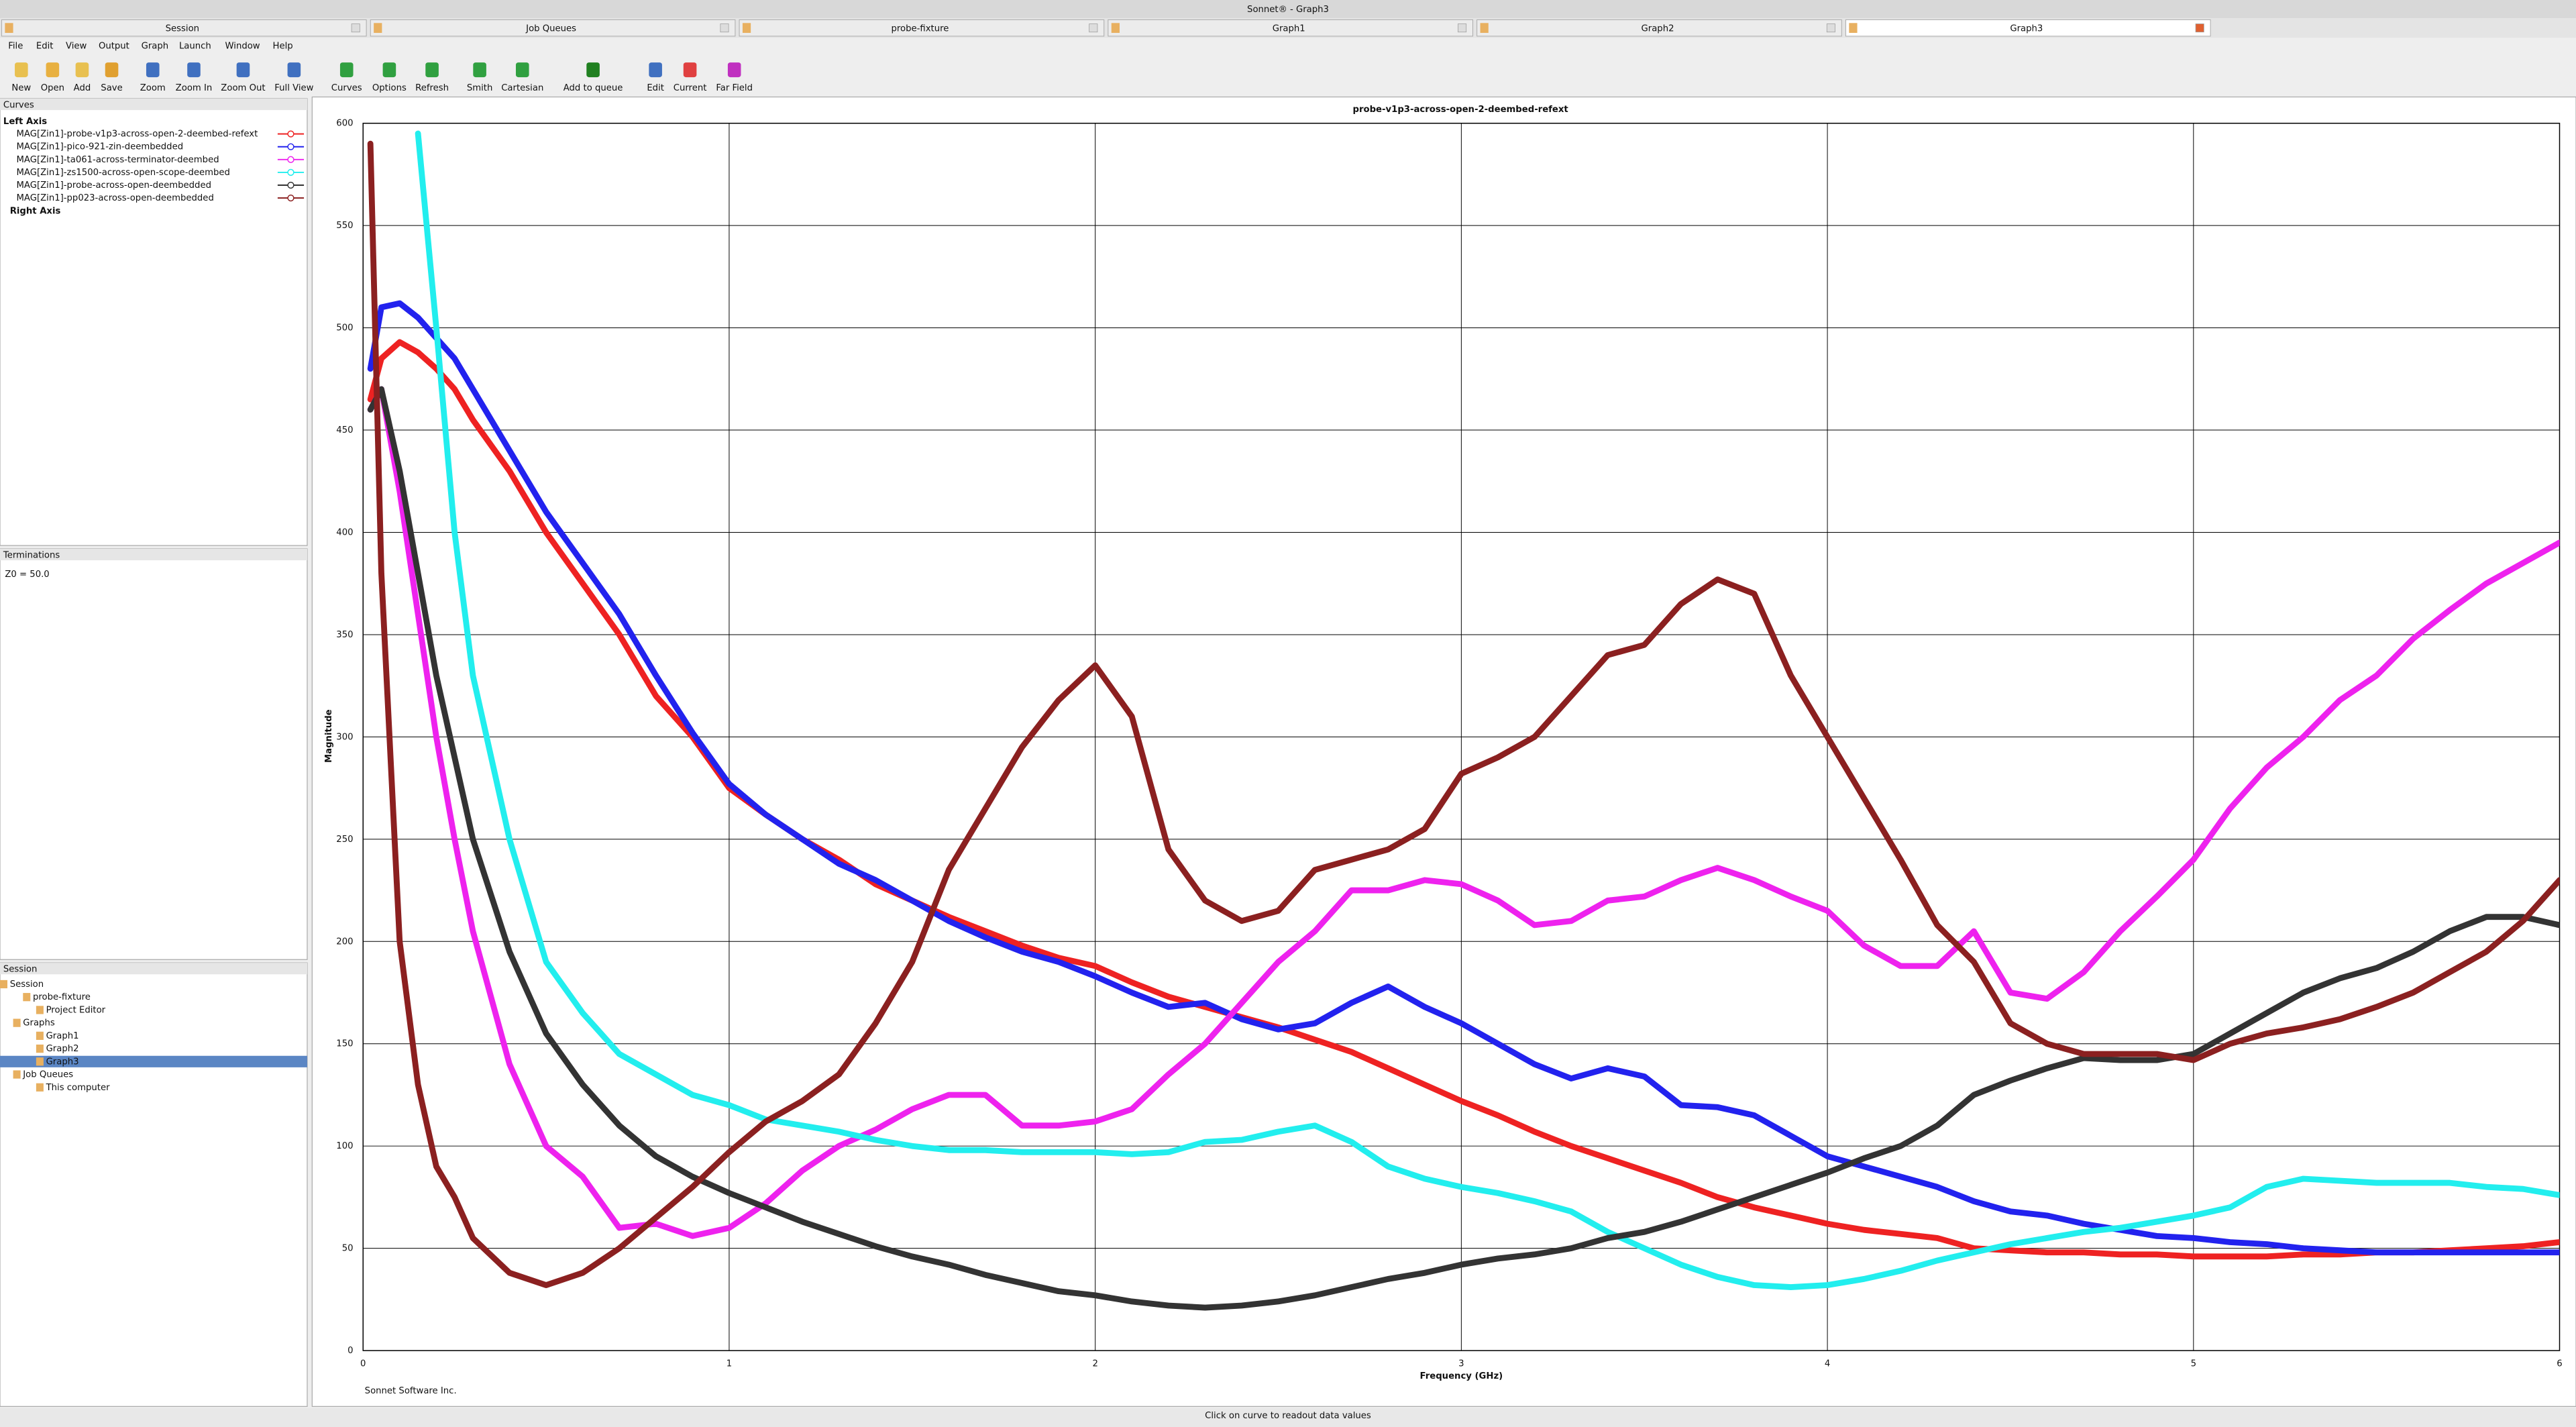 The width and height of the screenshot is (2576, 1427). I want to click on y-tick-label: 400, so click(344, 533).